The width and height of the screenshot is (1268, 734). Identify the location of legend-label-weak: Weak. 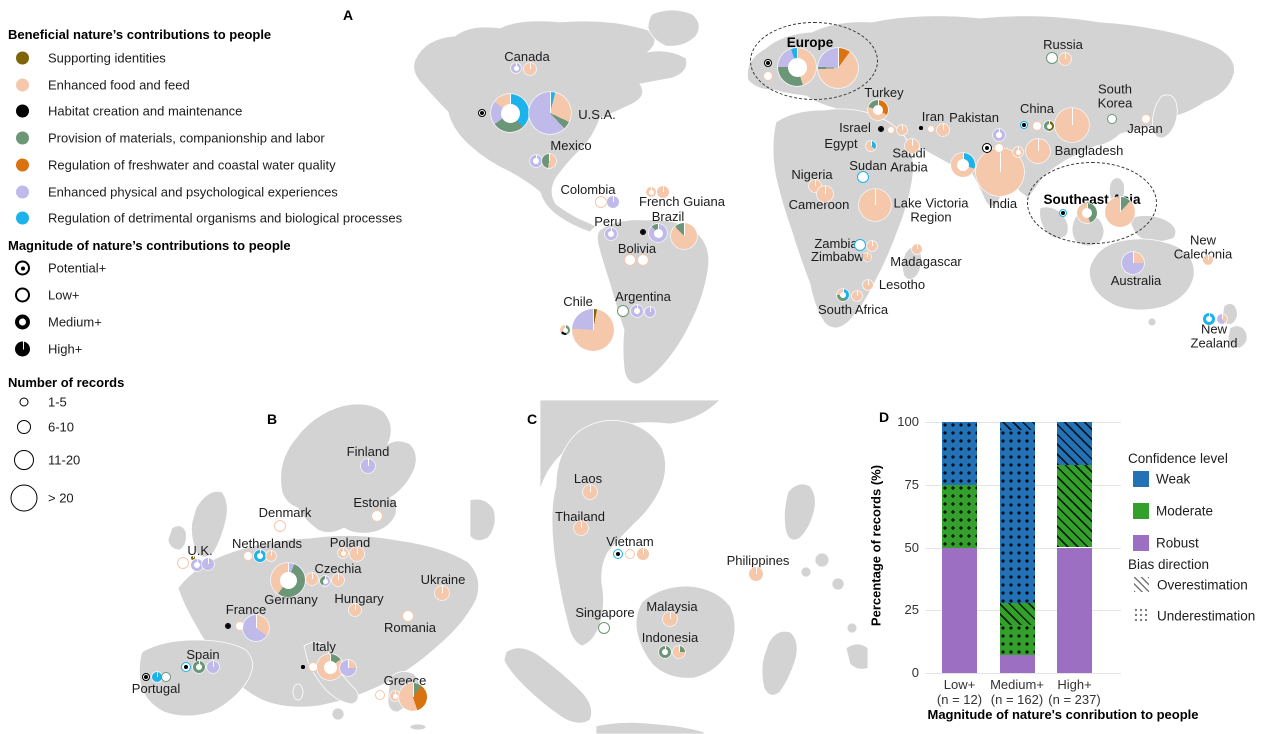
(1173, 479).